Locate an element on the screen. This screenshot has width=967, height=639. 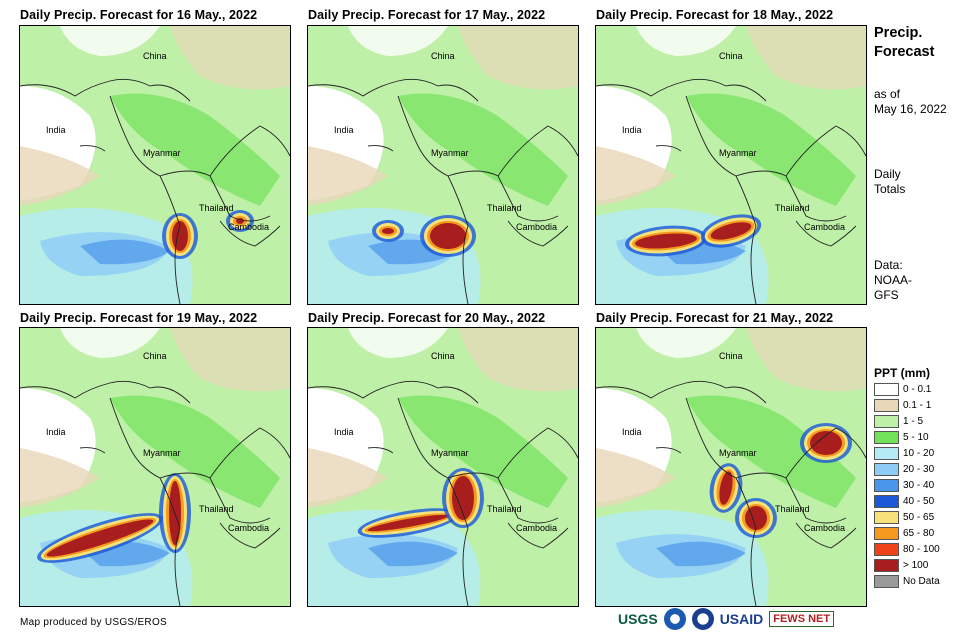
legend-label: No Data is located at coordinates (921, 581).